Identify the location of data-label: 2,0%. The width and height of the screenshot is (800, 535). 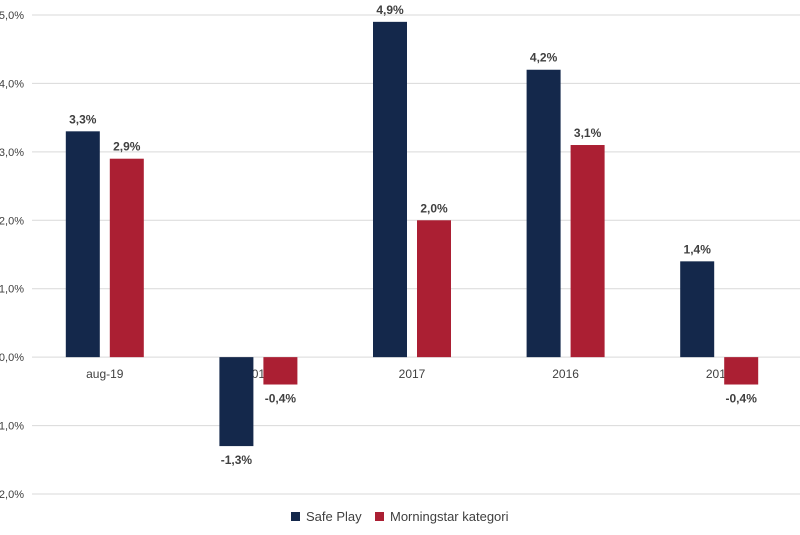
(434, 208).